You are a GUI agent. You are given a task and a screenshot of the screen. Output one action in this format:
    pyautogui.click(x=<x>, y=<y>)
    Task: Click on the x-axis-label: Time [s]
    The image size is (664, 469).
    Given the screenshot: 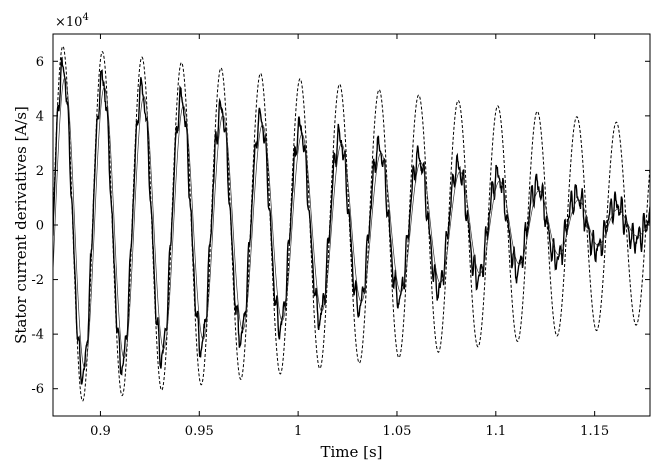 What is the action you would take?
    pyautogui.click(x=351, y=452)
    